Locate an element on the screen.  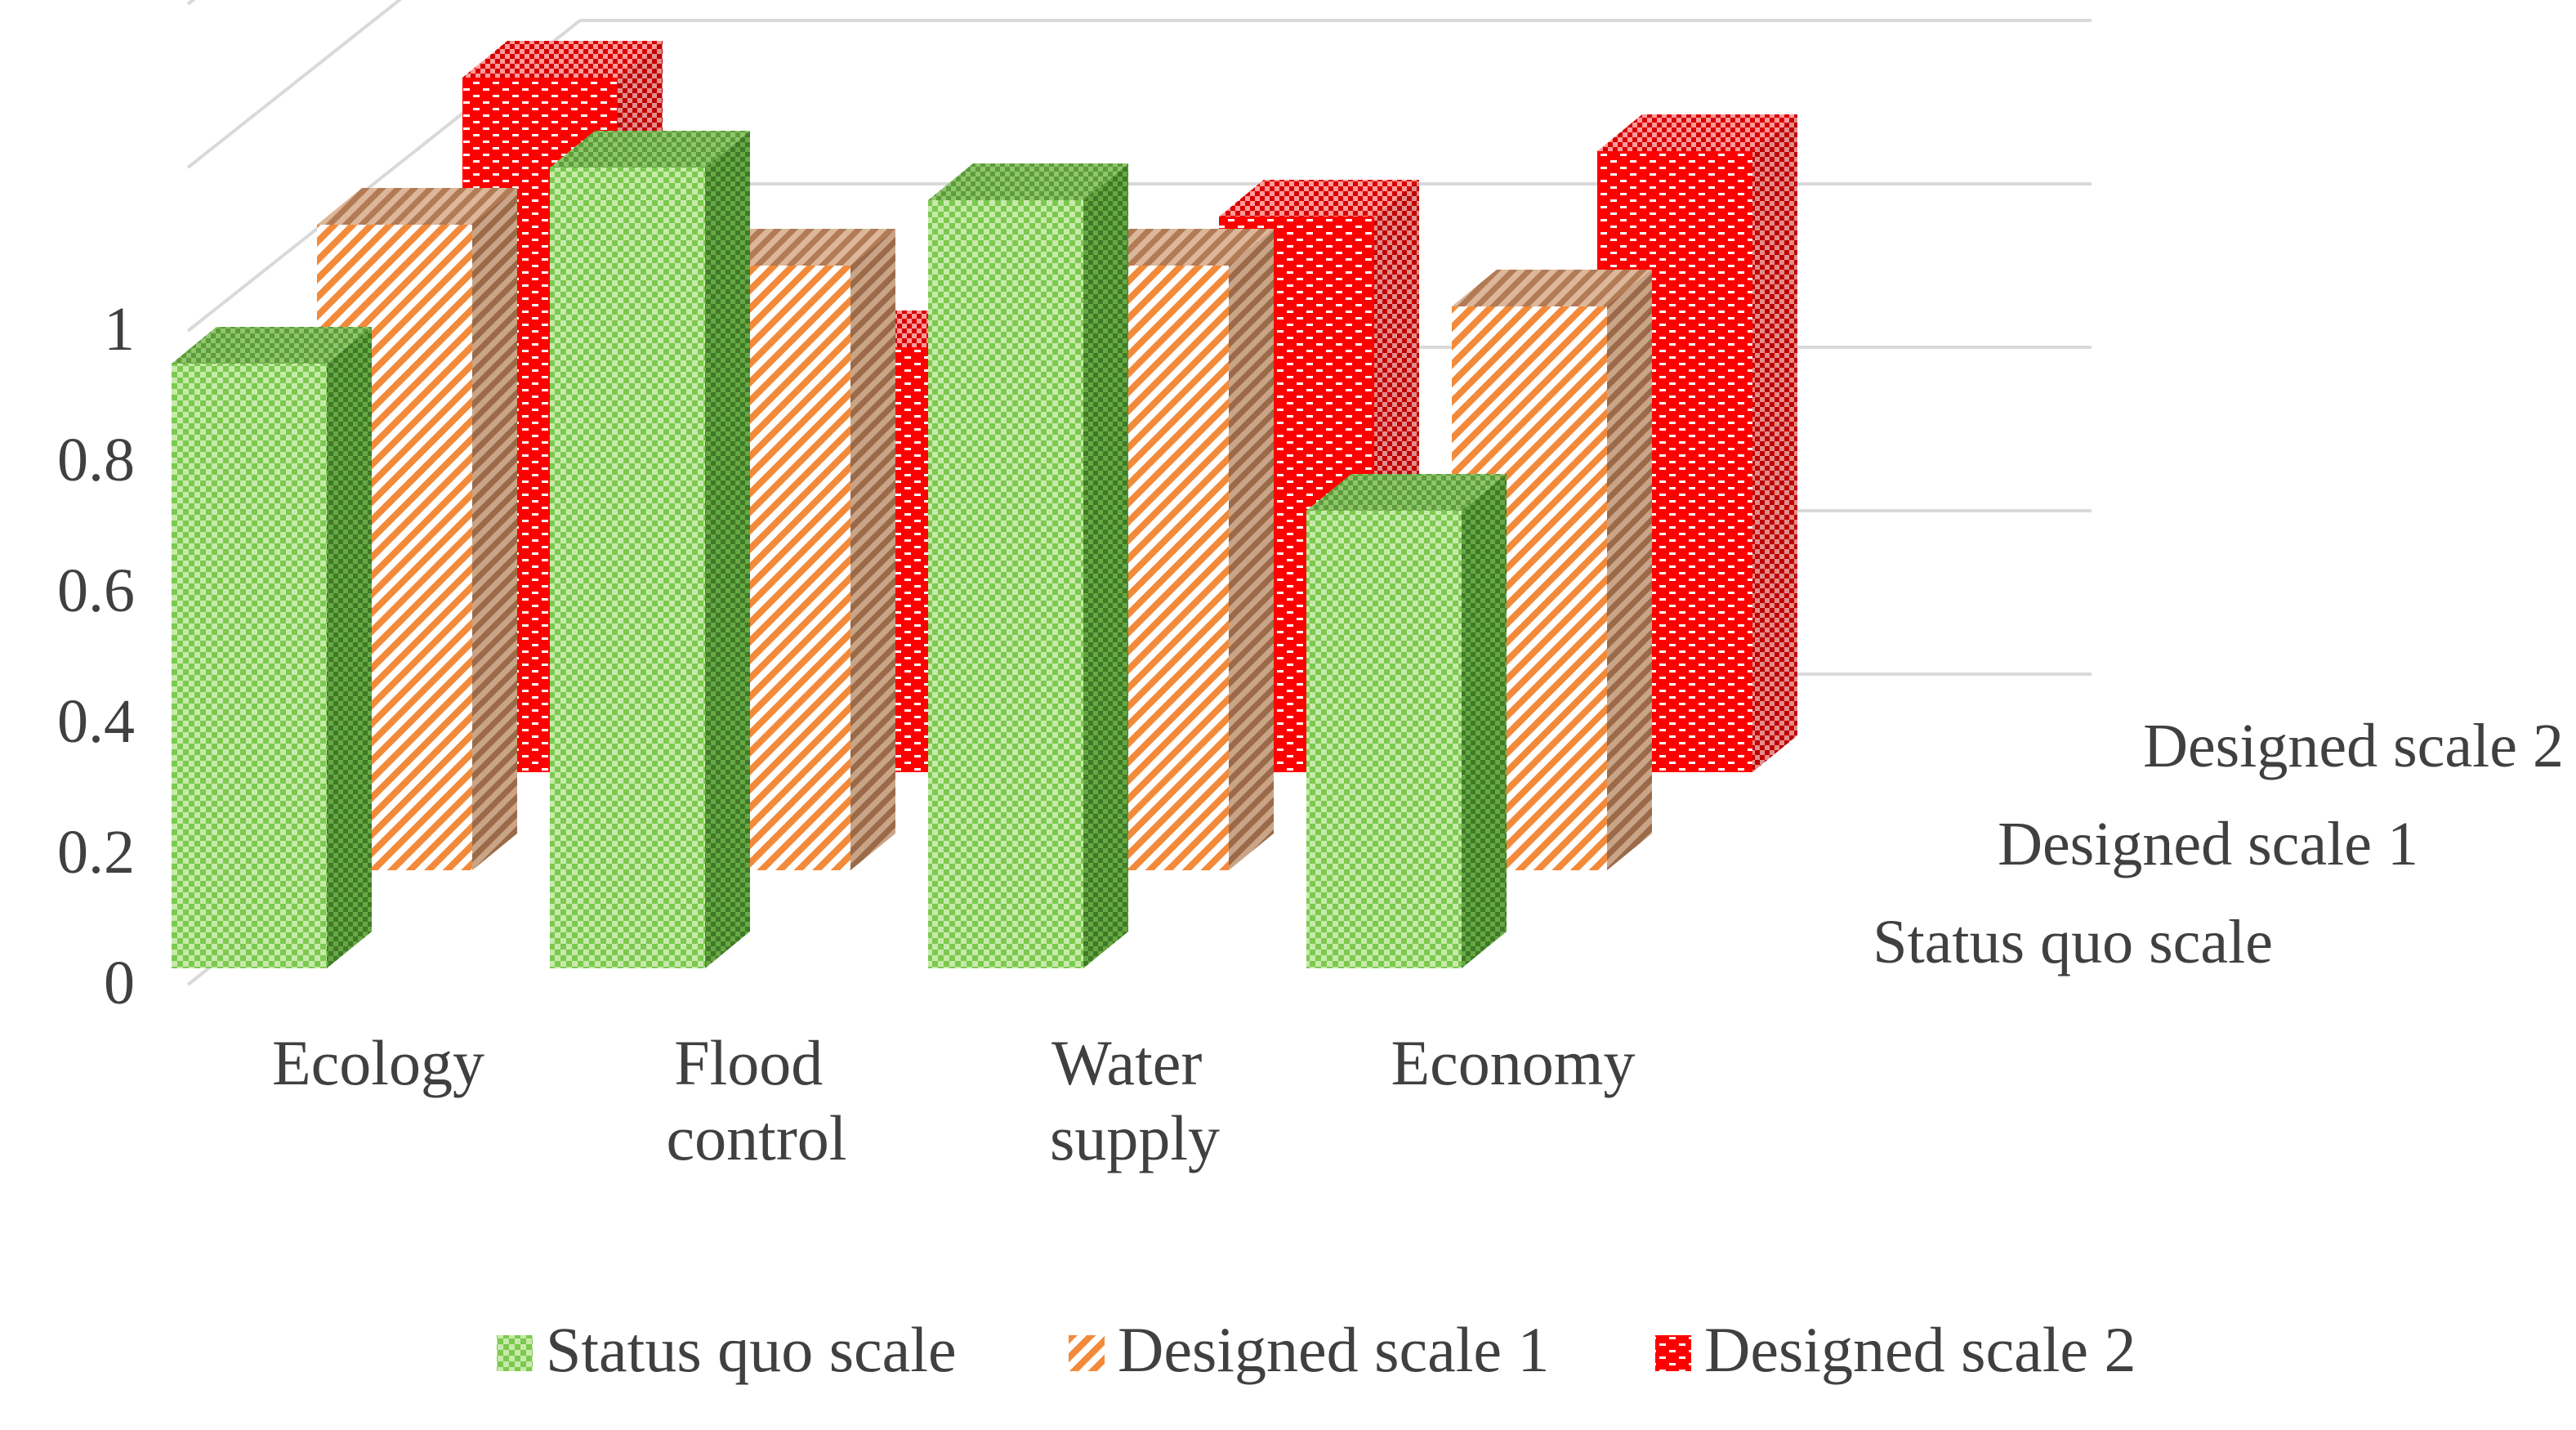
legend-item-status-quo-scale: Status quo scale is located at coordinates (727, 1349).